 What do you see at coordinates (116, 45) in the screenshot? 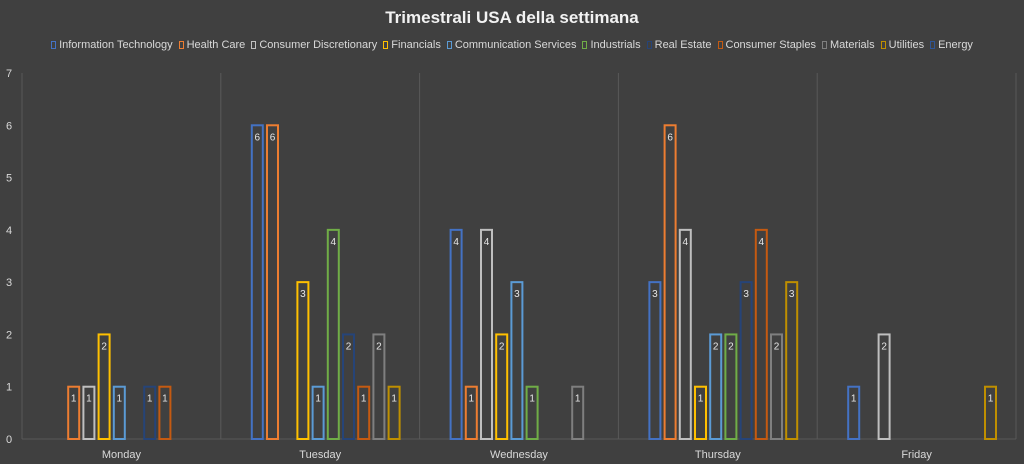
I see `legend-label: Information Technology` at bounding box center [116, 45].